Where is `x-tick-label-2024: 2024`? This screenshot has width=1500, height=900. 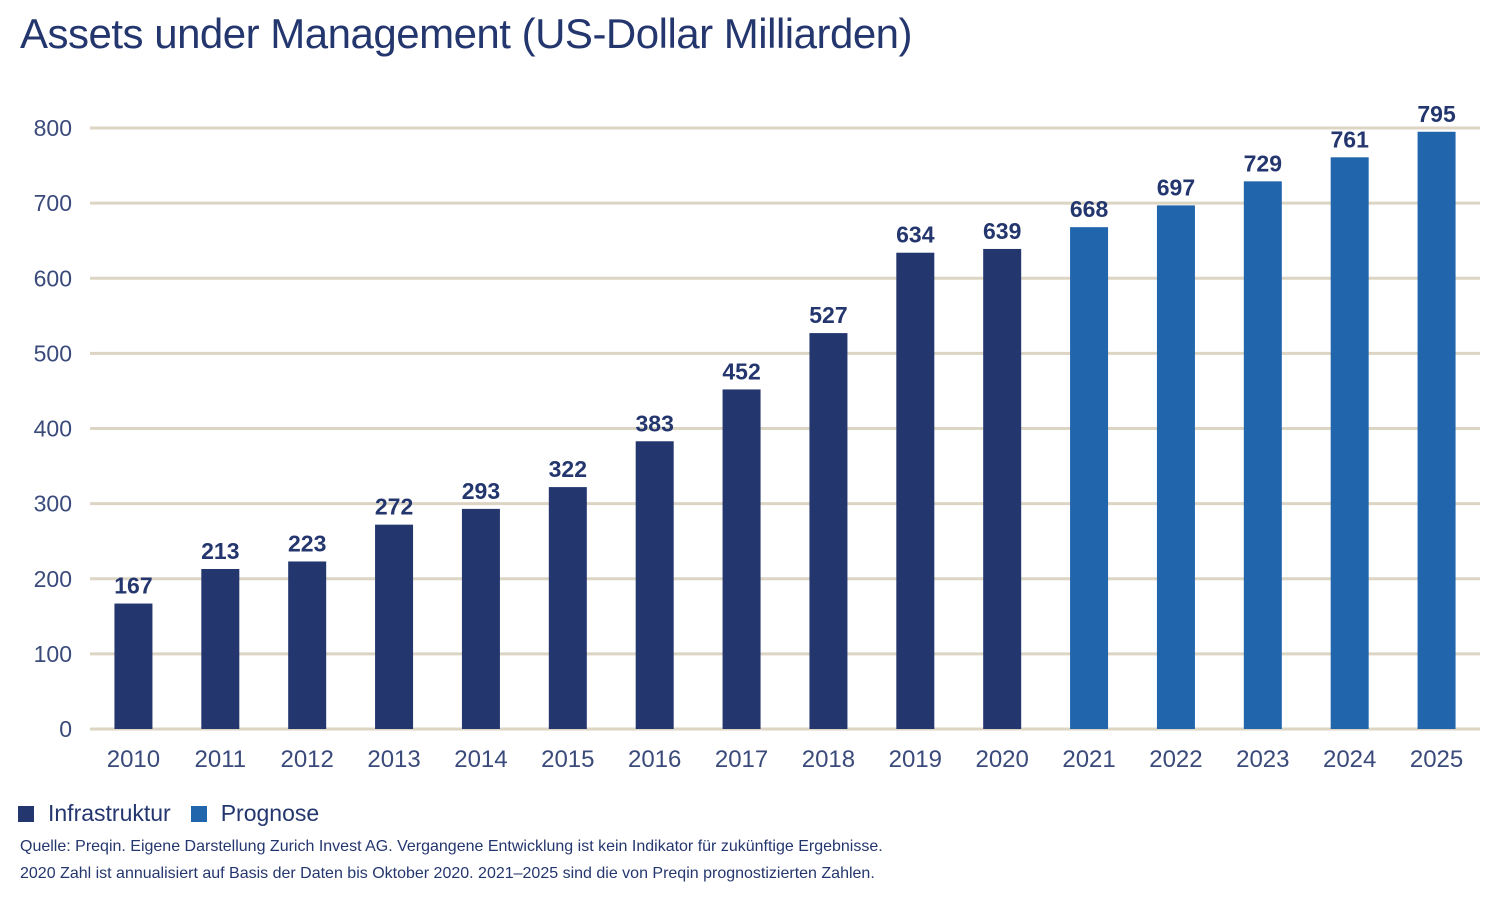
x-tick-label-2024: 2024 is located at coordinates (1349, 759).